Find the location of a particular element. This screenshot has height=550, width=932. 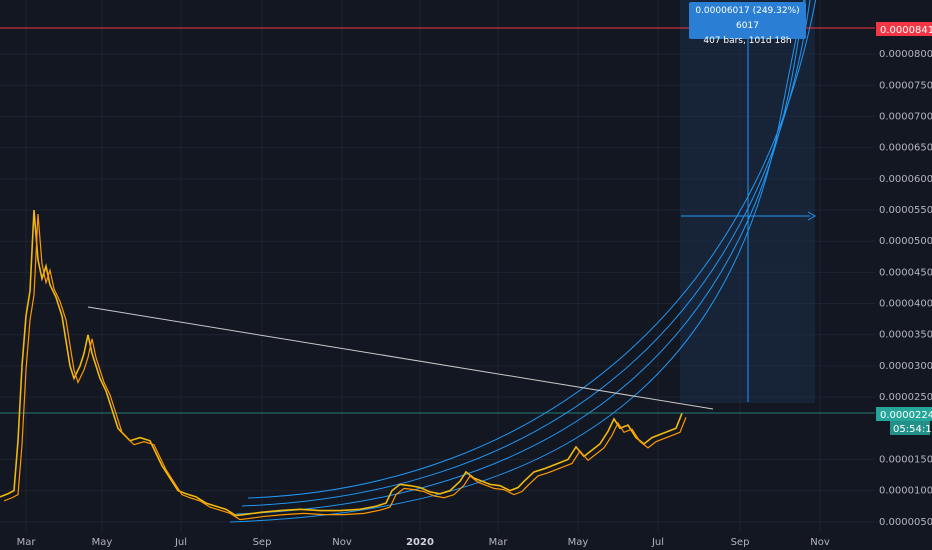

x-tick-label: 2020 is located at coordinates (420, 542).